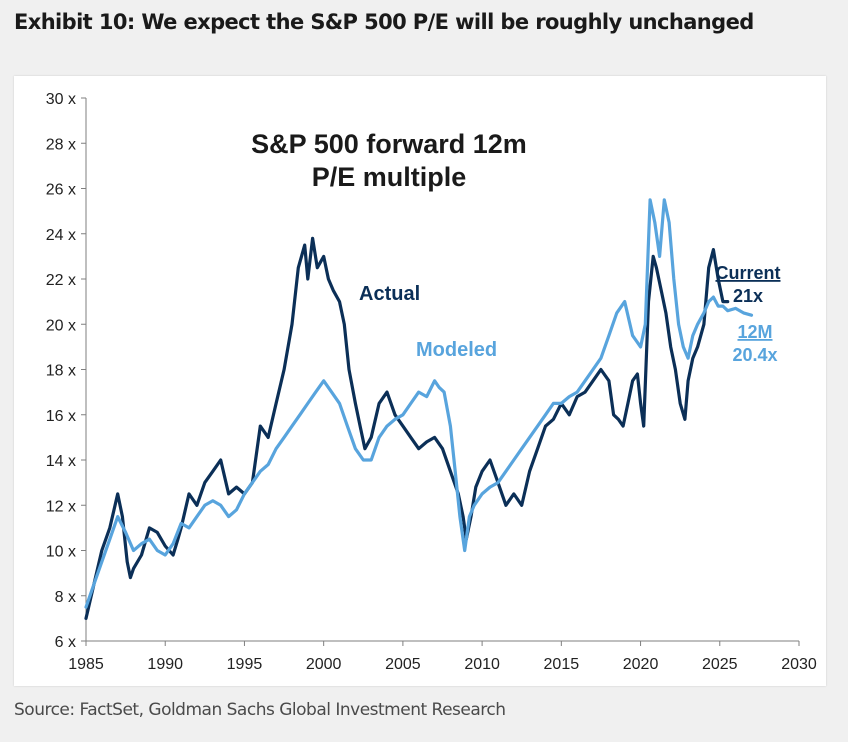  I want to click on y-tick-label: 22 x, so click(61, 280).